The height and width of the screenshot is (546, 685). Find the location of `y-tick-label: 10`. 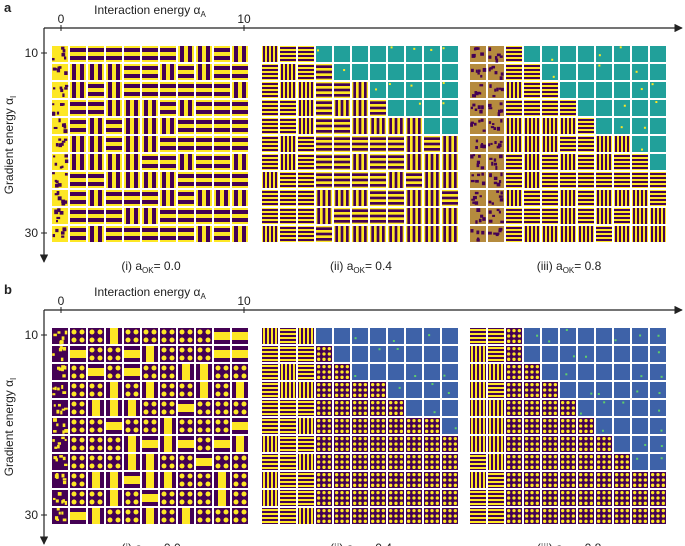

y-tick-label: 10 is located at coordinates (32, 335).